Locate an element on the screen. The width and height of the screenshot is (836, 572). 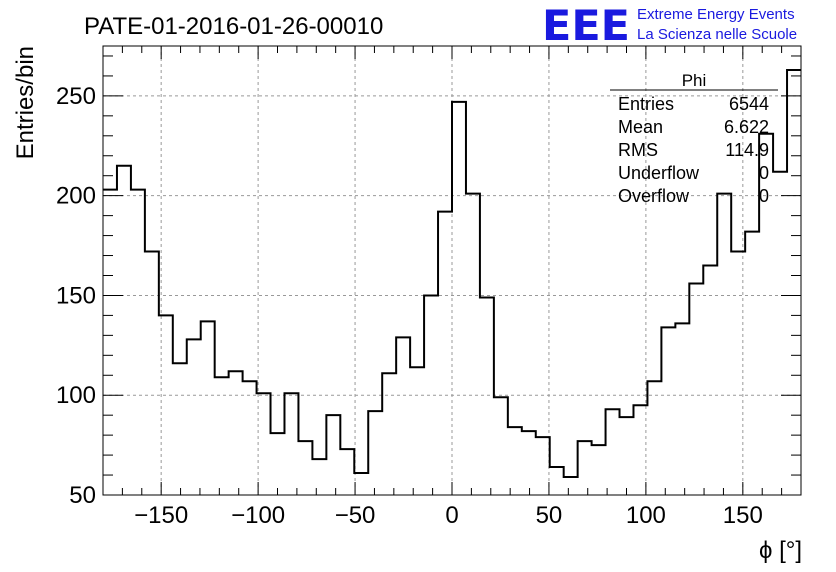
run-title: PATE-01-2016-01-26-00010 is located at coordinates (233, 26).